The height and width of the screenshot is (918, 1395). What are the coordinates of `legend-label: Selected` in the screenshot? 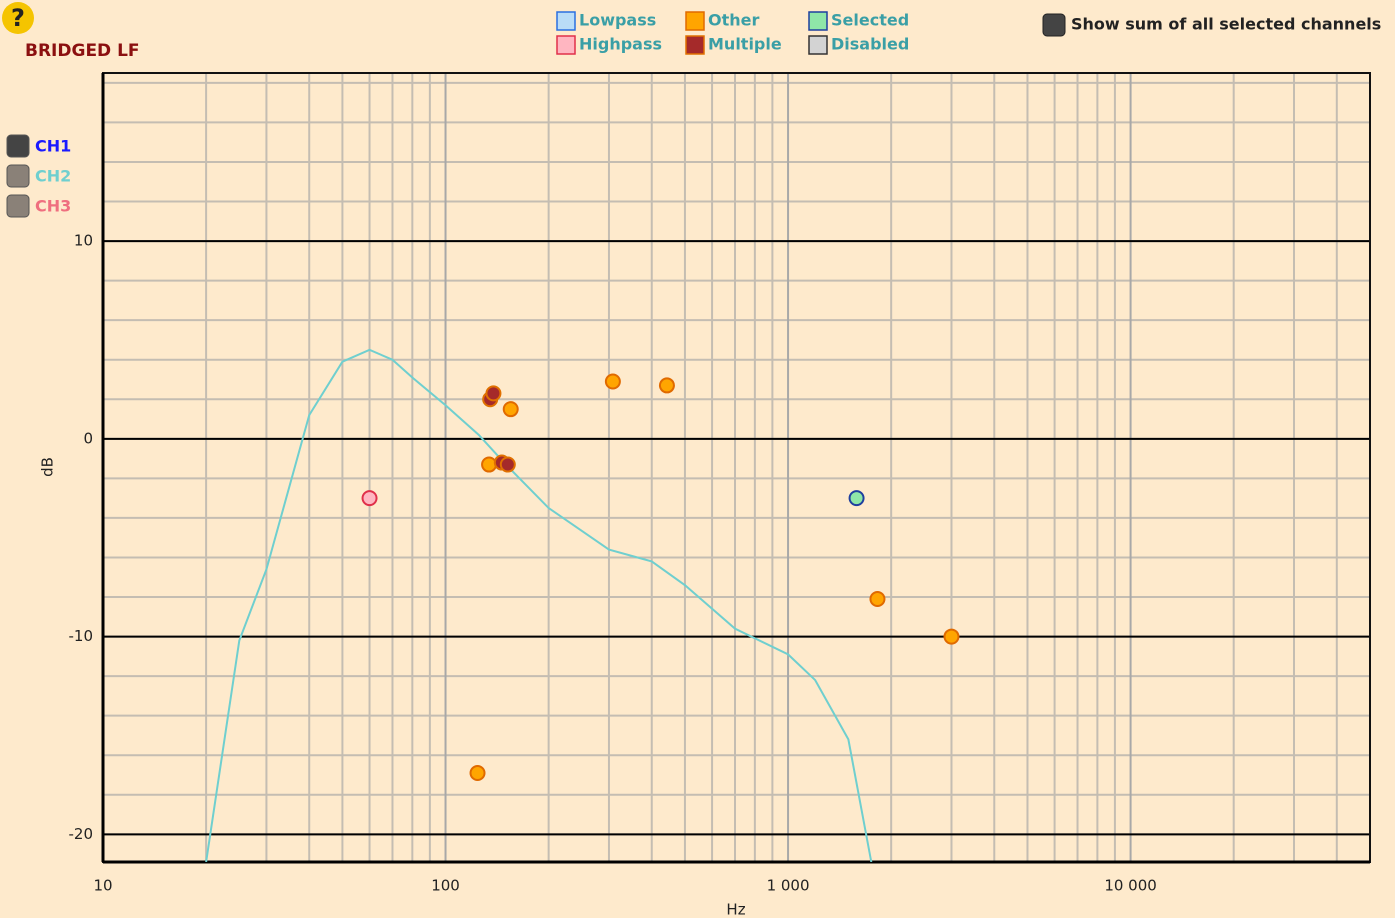 It's located at (870, 20).